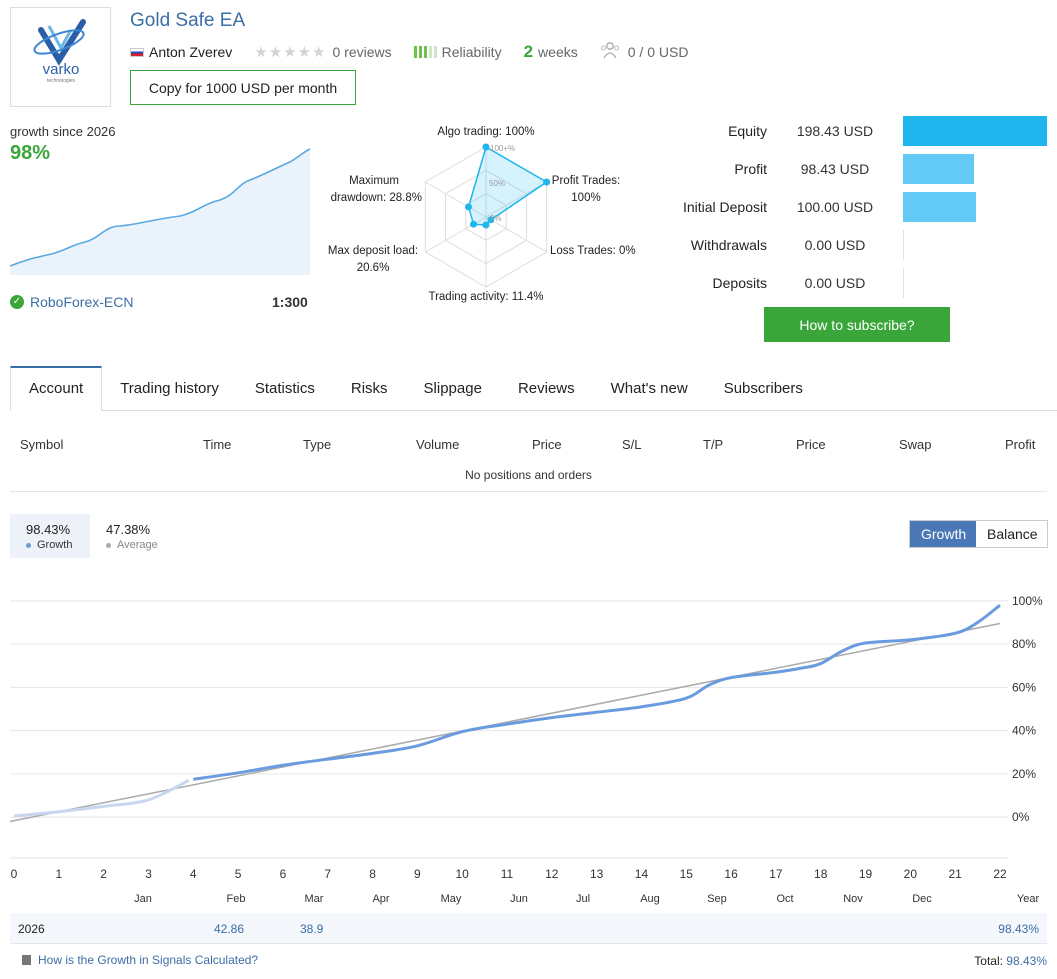 The height and width of the screenshot is (979, 1057). Describe the element at coordinates (763, 388) in the screenshot. I see `tab-subscribers: Subscribers` at that location.